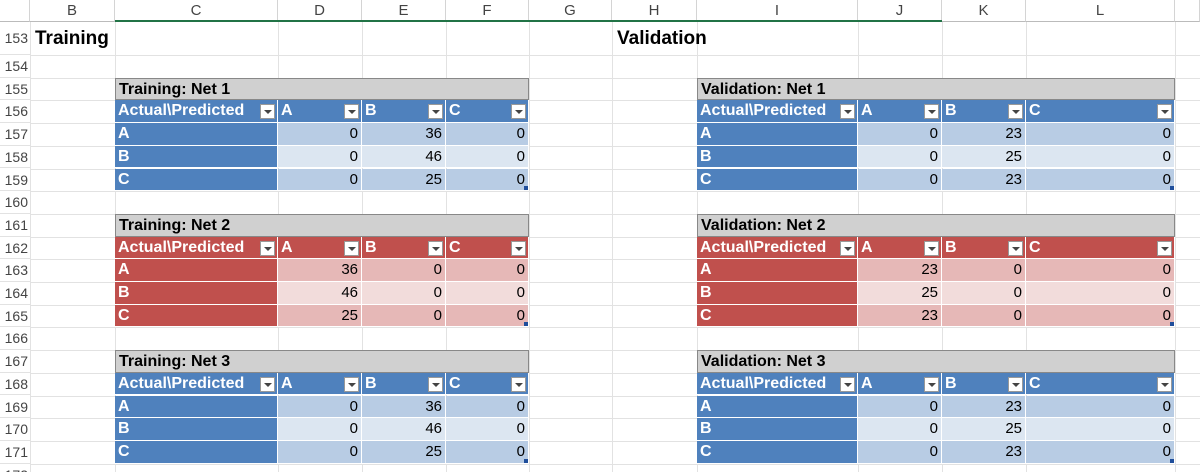 The width and height of the screenshot is (1200, 472). What do you see at coordinates (1100, 11) in the screenshot?
I see `column-header: L` at bounding box center [1100, 11].